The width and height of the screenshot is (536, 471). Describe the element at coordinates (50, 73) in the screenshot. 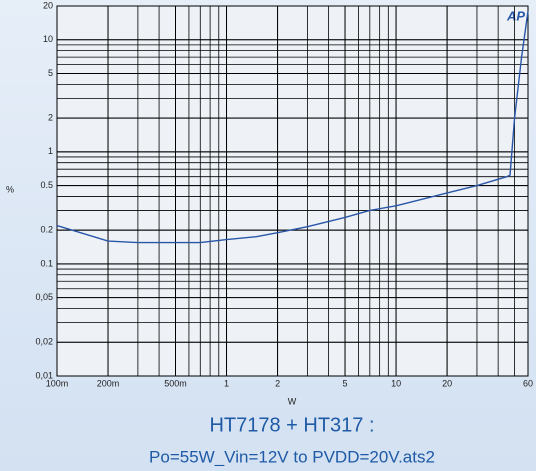

I see `y-tick-label: 5` at that location.